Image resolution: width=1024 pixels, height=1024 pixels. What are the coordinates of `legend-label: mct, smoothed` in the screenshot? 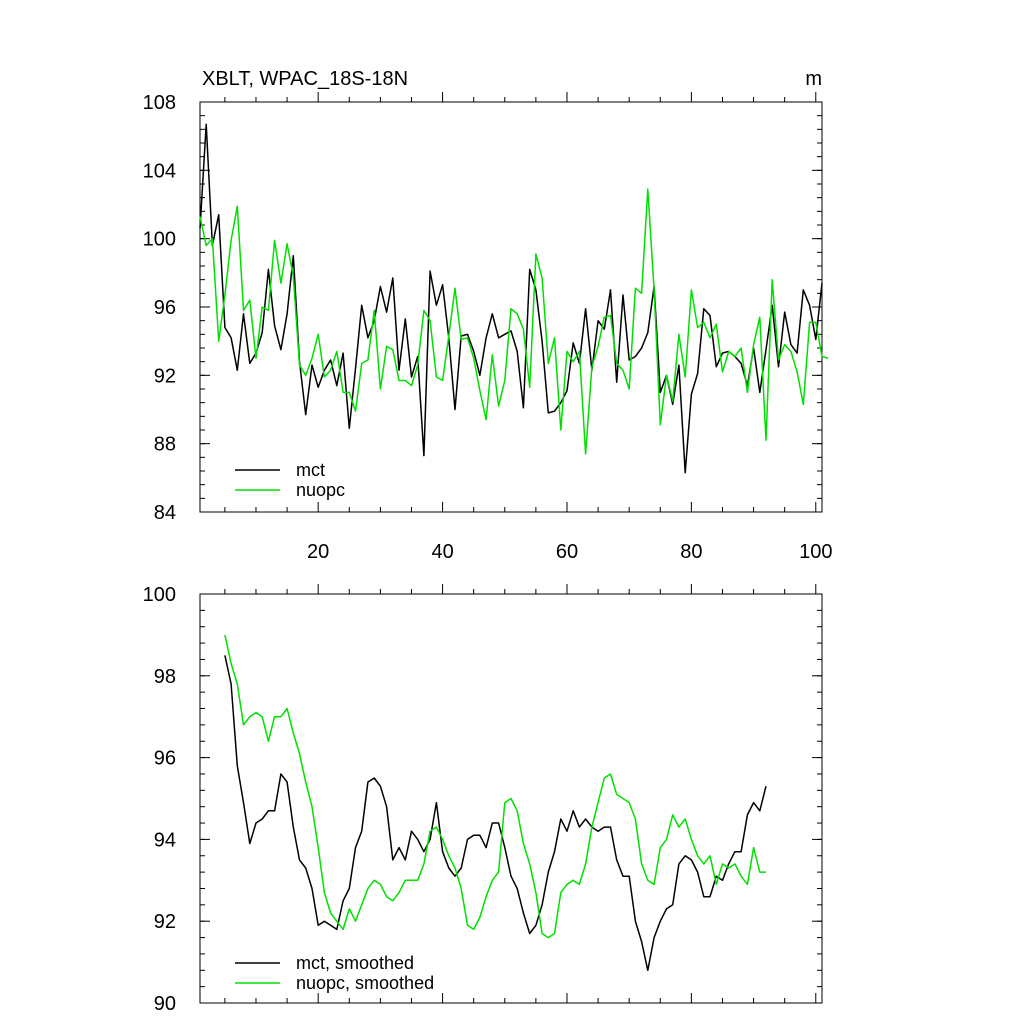 It's located at (355, 963).